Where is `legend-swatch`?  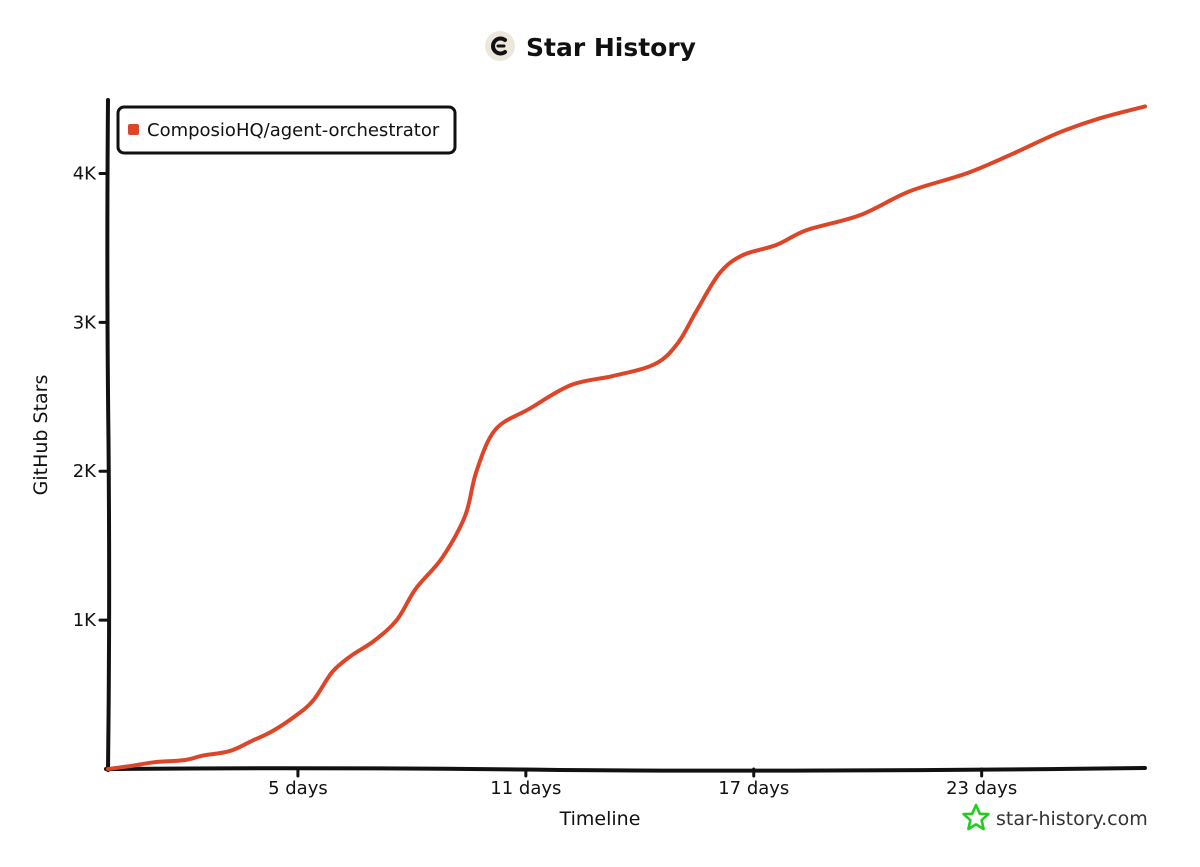
legend-swatch is located at coordinates (133, 129).